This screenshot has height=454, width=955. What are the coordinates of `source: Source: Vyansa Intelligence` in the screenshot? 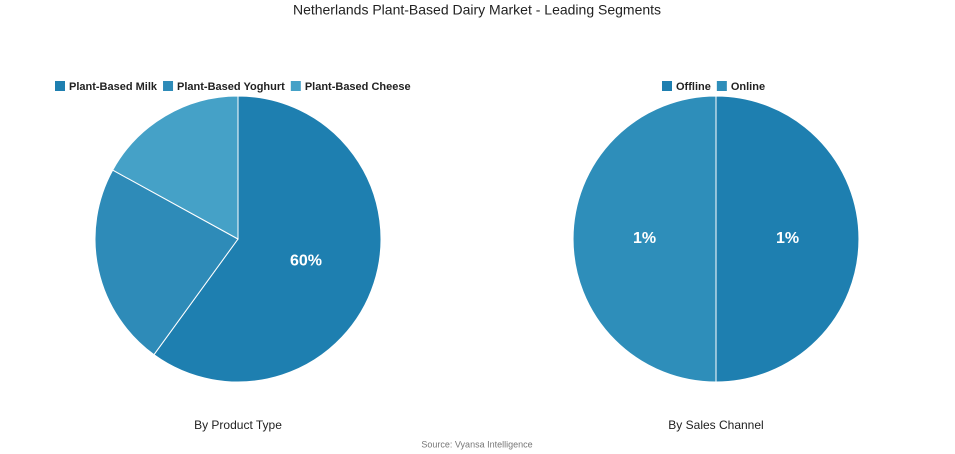 It's located at (476, 444).